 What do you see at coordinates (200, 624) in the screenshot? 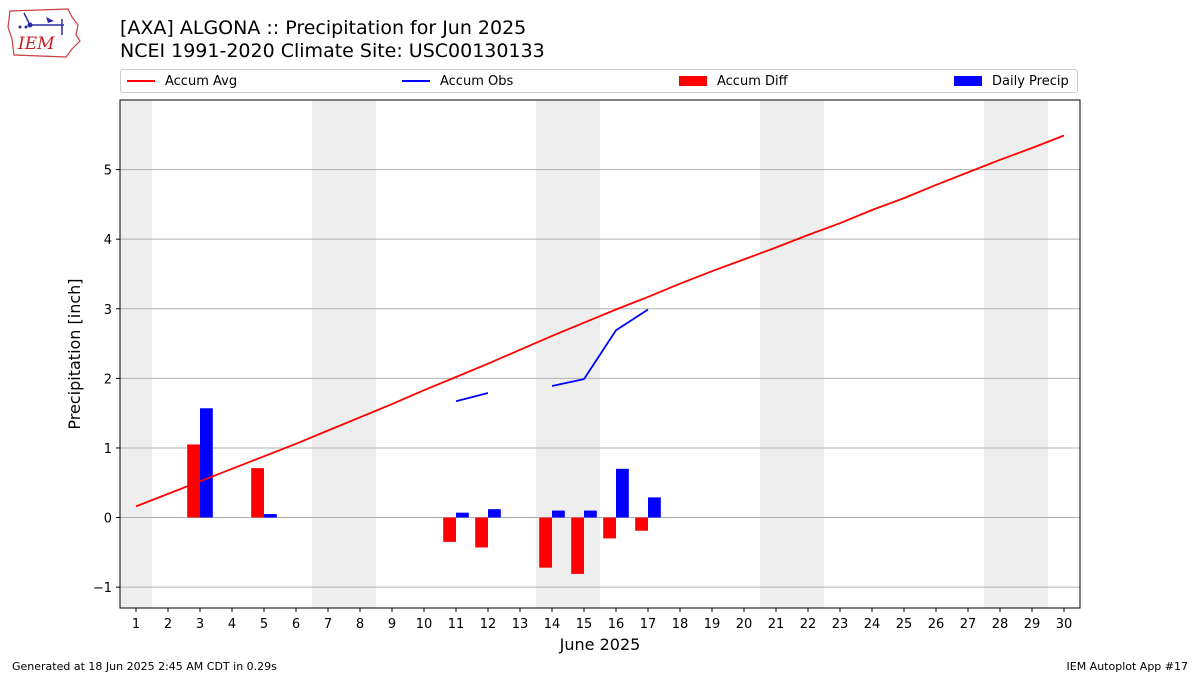
I see `x-tick-label: 3` at bounding box center [200, 624].